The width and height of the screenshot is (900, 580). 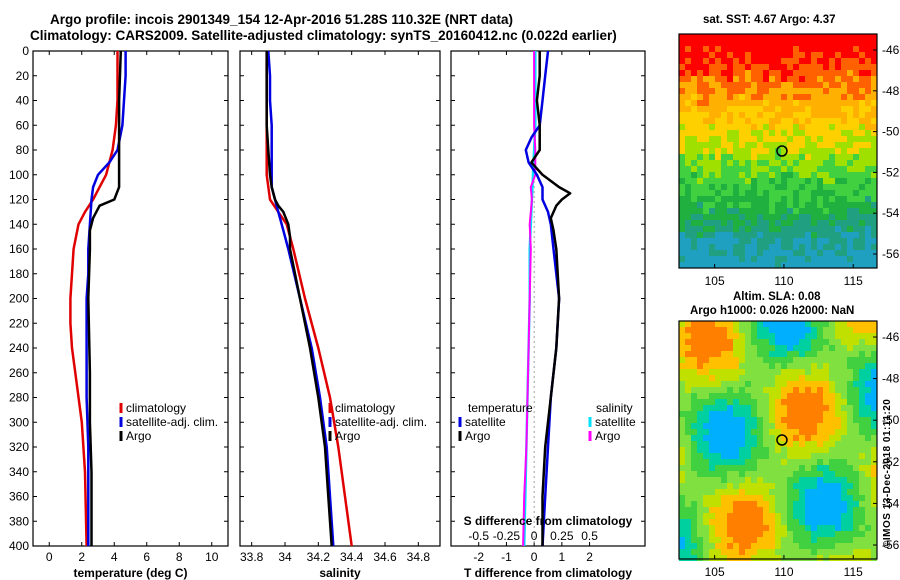 I want to click on map-y-tick-label: -46, so click(x=891, y=337).